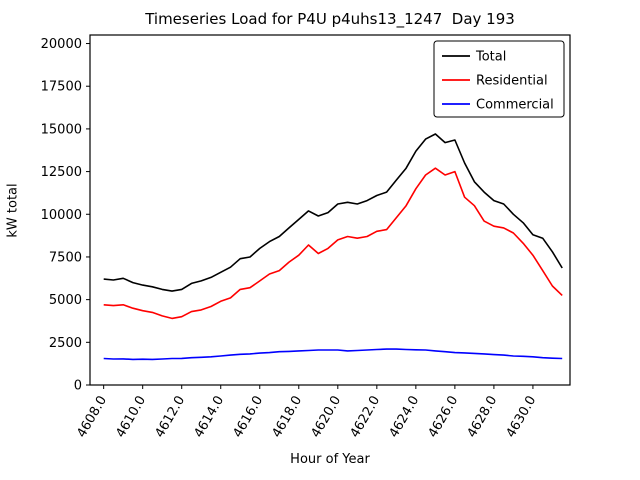 The width and height of the screenshot is (640, 480). I want to click on y-tick-label: 7500, so click(65, 257).